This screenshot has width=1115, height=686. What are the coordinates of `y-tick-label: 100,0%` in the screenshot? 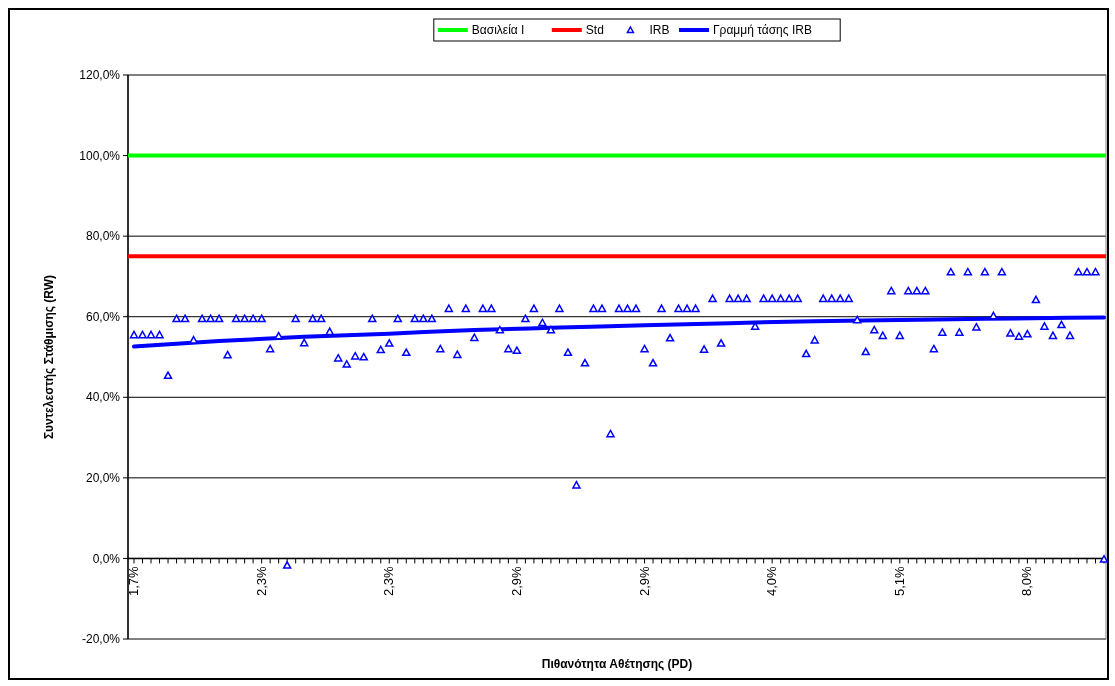 It's located at (100, 155).